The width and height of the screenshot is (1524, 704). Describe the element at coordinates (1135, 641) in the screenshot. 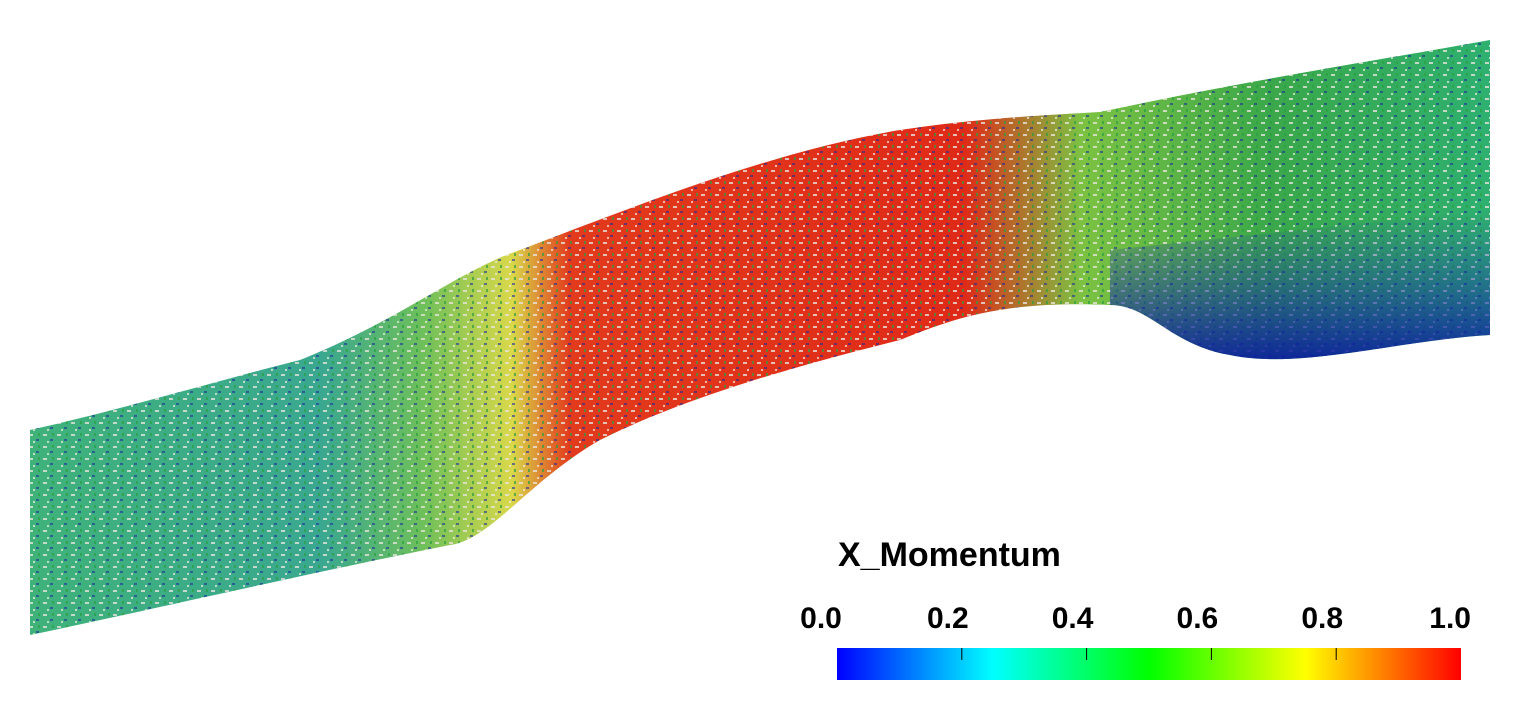

I see `colorbar: 0.0 0.2 0.4 0.6 0.8 1.0` at that location.